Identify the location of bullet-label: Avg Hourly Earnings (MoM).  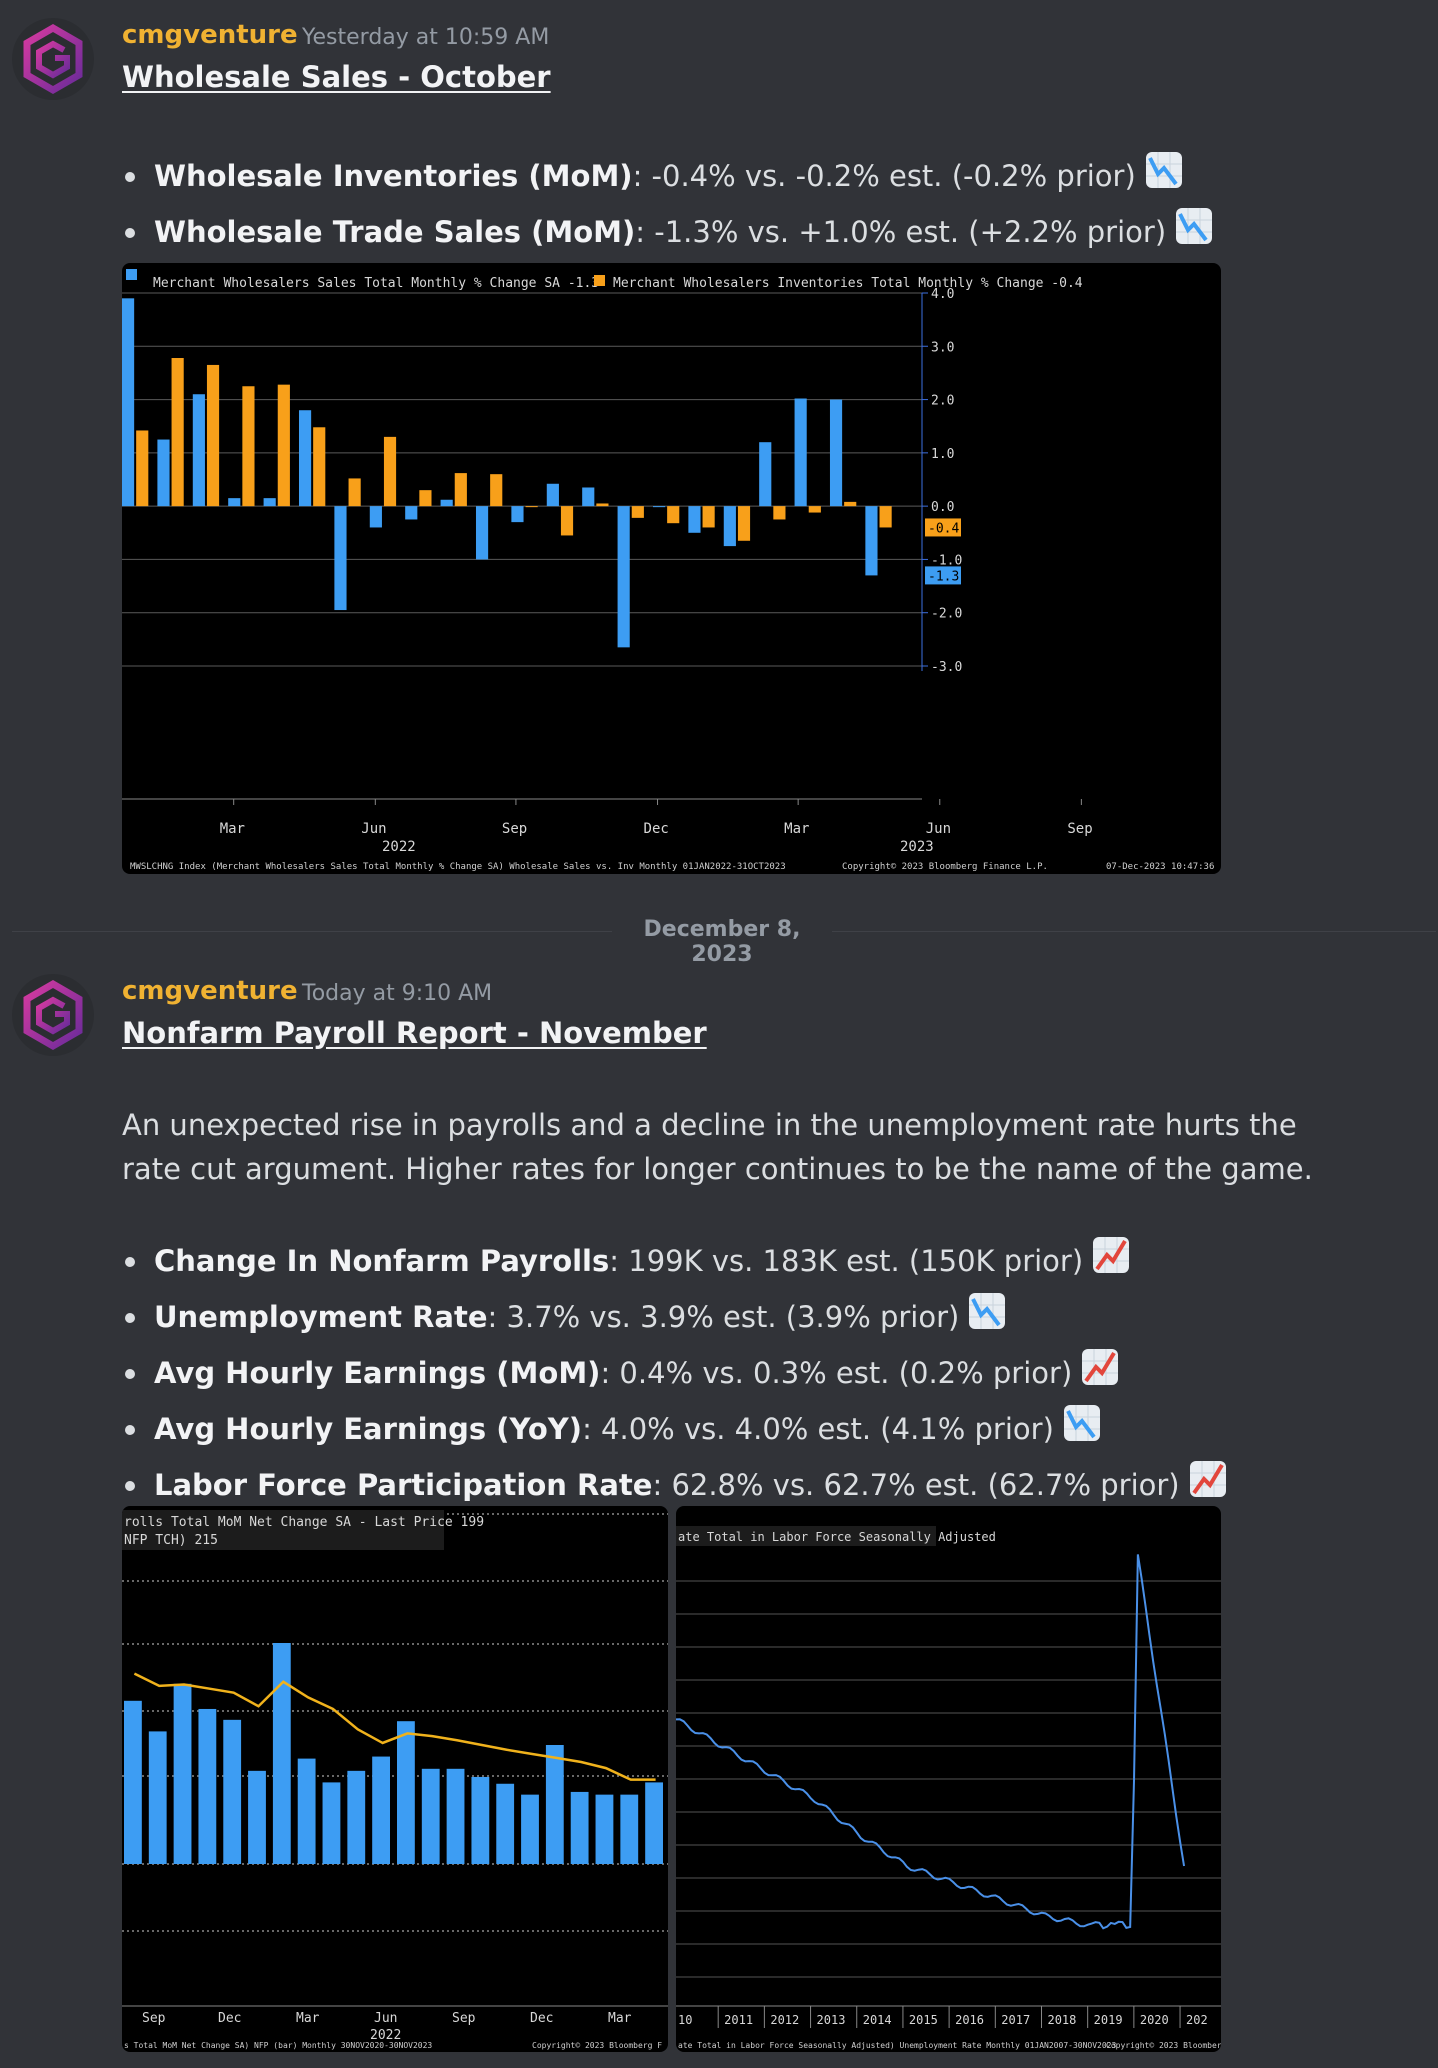
(377, 1373).